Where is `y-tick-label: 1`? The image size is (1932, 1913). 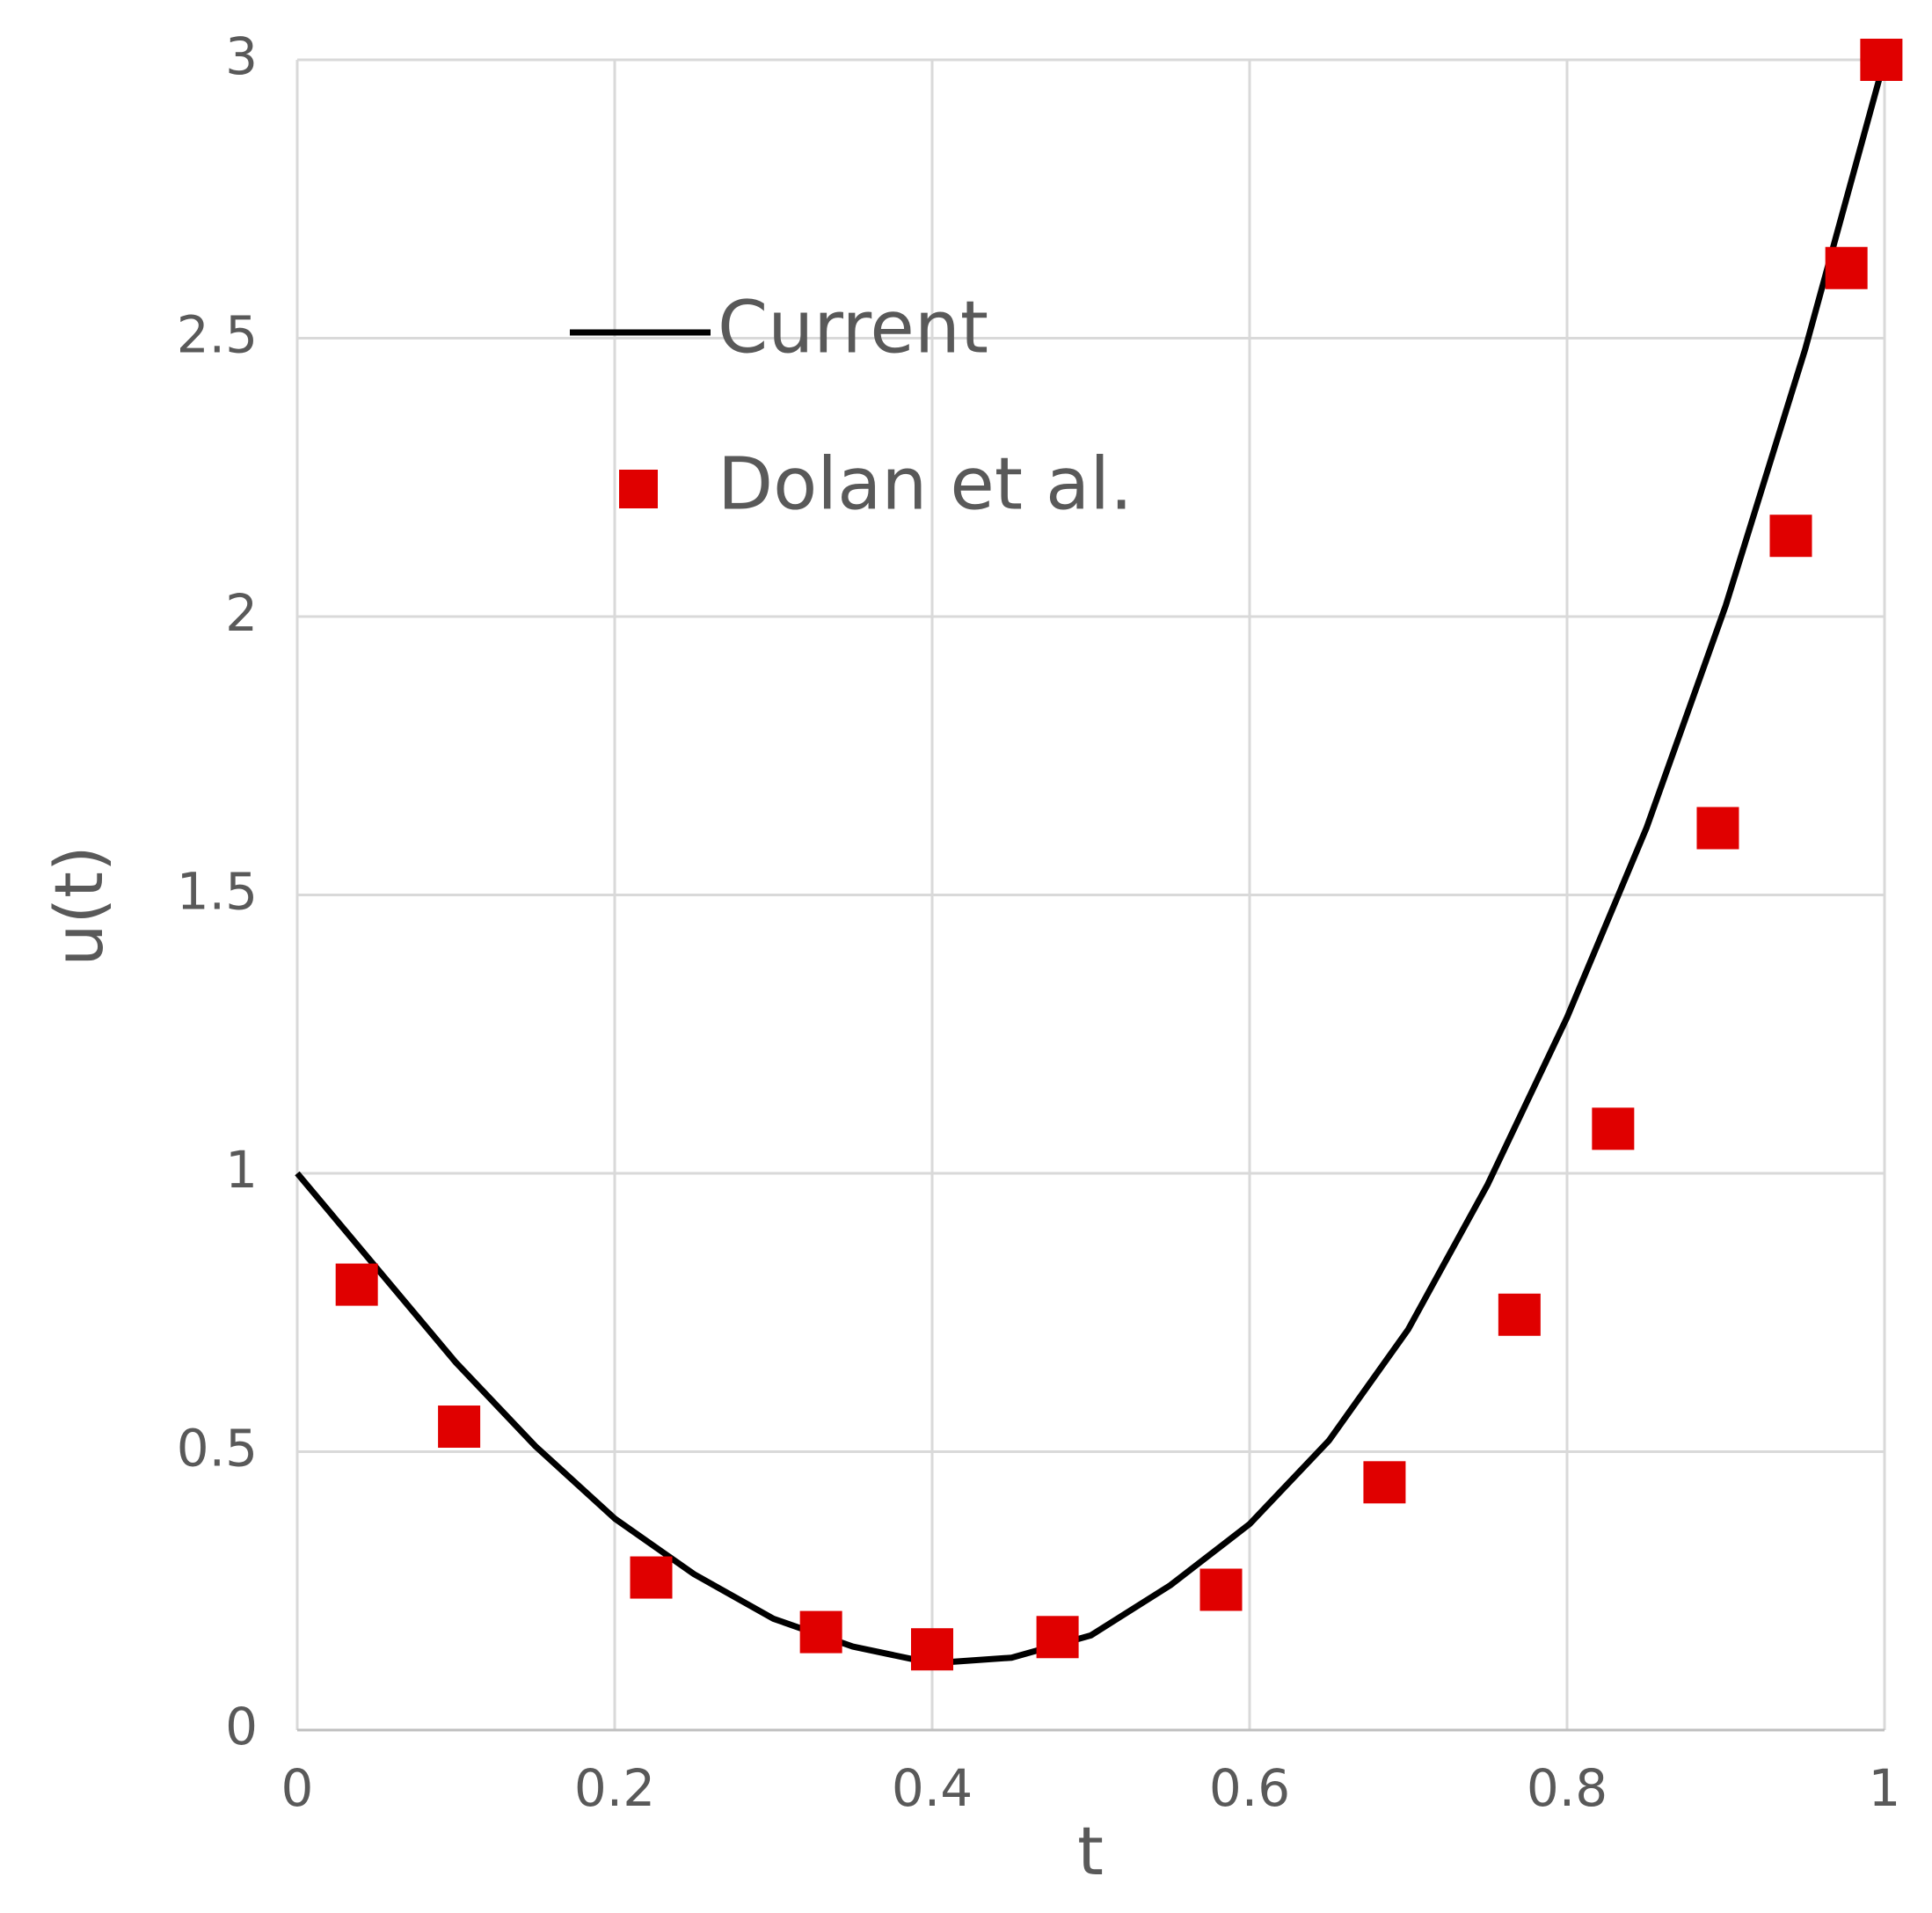
y-tick-label: 1 is located at coordinates (241, 1170).